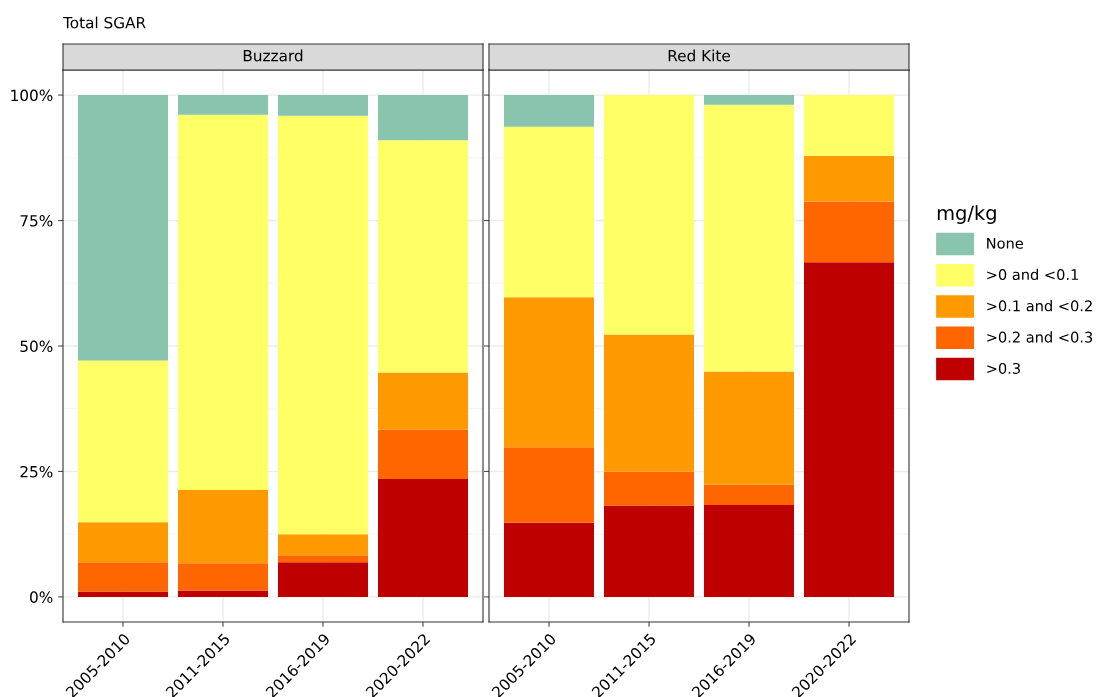  What do you see at coordinates (1039, 306) in the screenshot?
I see `legend-label: >0.1 and <0.2` at bounding box center [1039, 306].